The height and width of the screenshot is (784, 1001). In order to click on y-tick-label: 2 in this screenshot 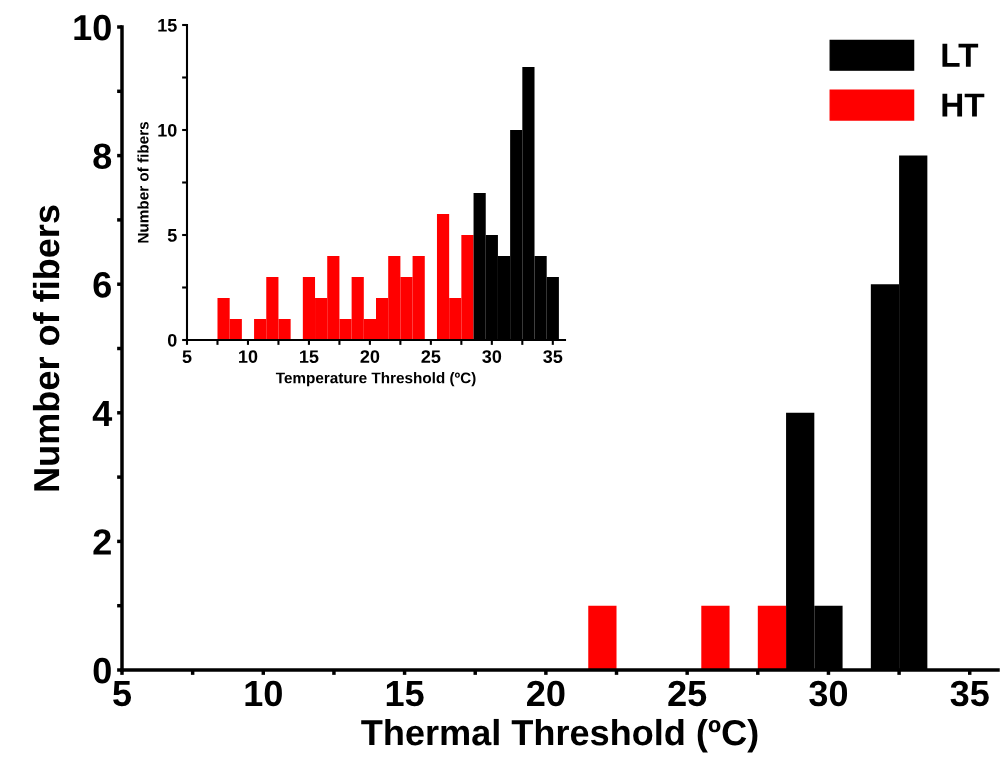, I will do `click(102, 542)`.